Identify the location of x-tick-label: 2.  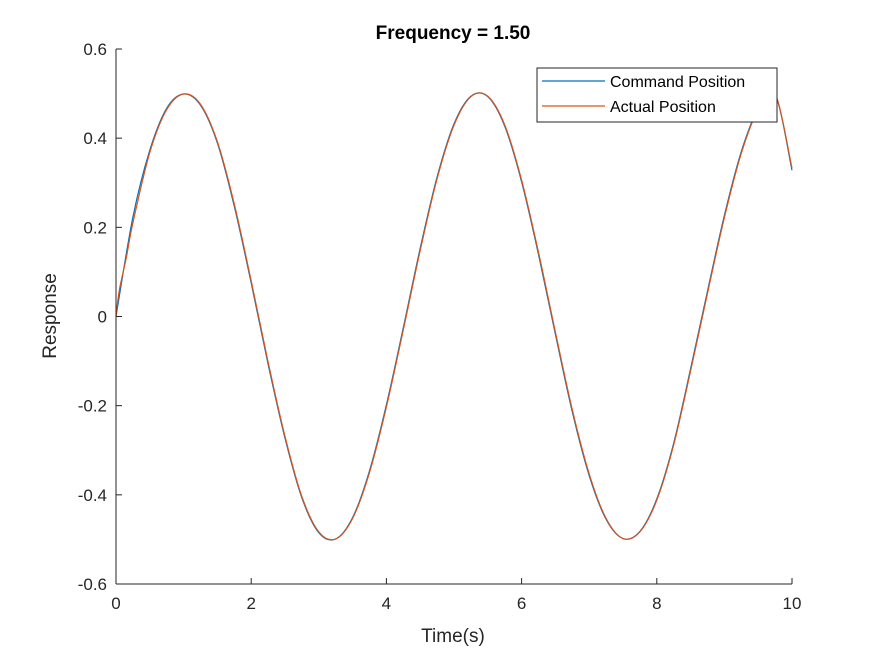
(250, 603).